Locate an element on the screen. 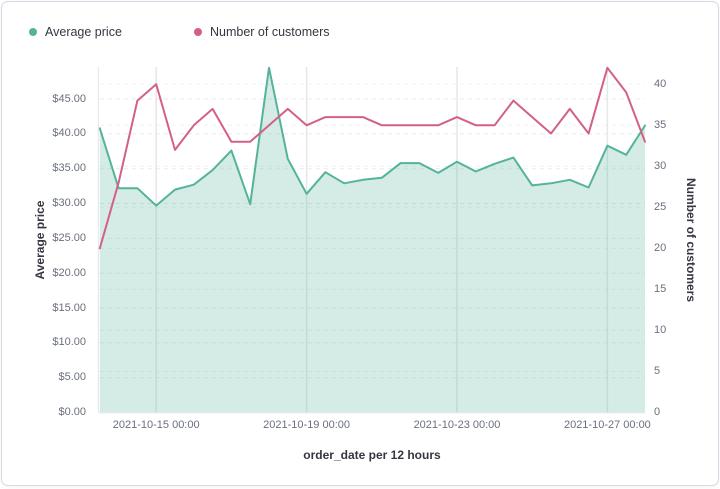 The image size is (720, 489). number-of-customers-series-dot-icon is located at coordinates (198, 32).